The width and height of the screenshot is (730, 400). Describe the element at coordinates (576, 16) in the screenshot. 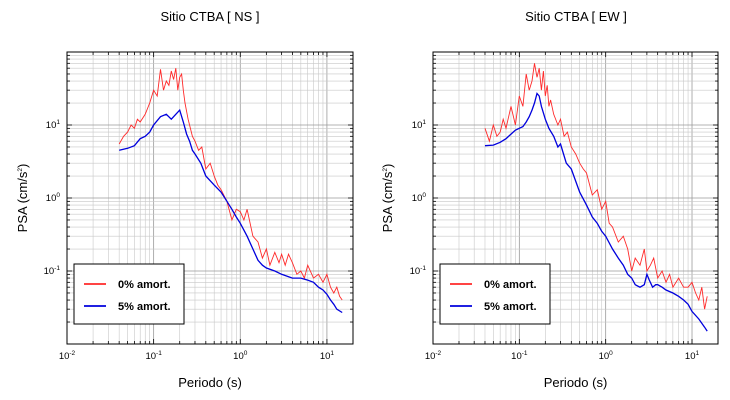

I see `chart-title: Sitio CTBA [ EW ]` at that location.